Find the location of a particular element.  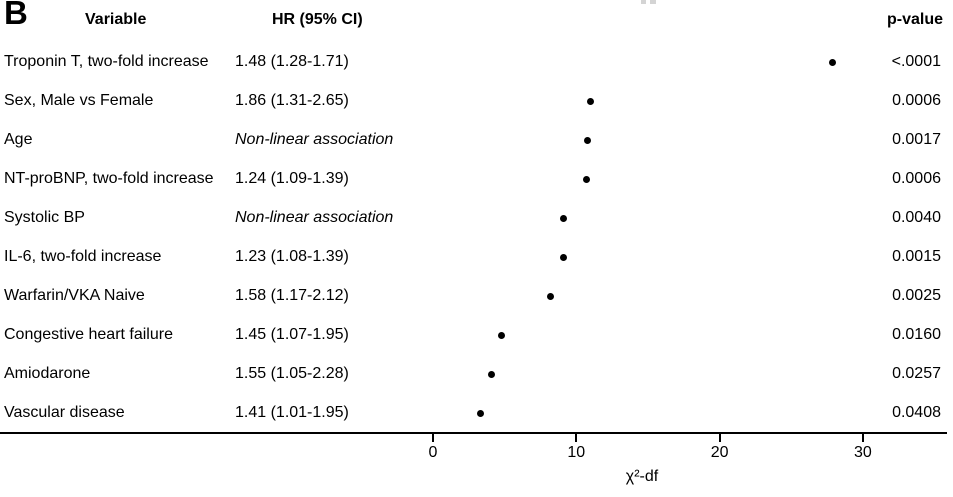

table-row: Warfarin/VKA Naive 1.58 (1.17-2.12) 0.0025 is located at coordinates (476, 296).